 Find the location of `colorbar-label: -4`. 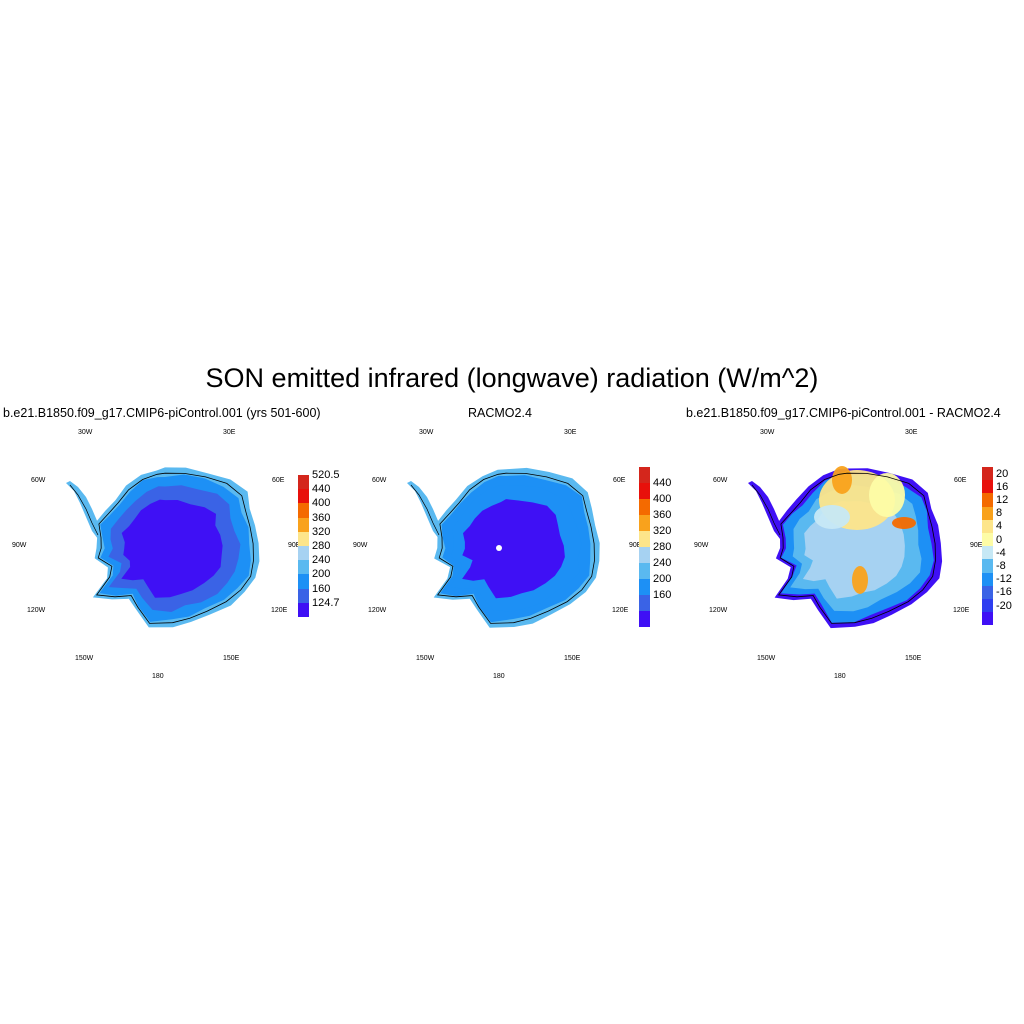

colorbar-label: -4 is located at coordinates (1001, 552).